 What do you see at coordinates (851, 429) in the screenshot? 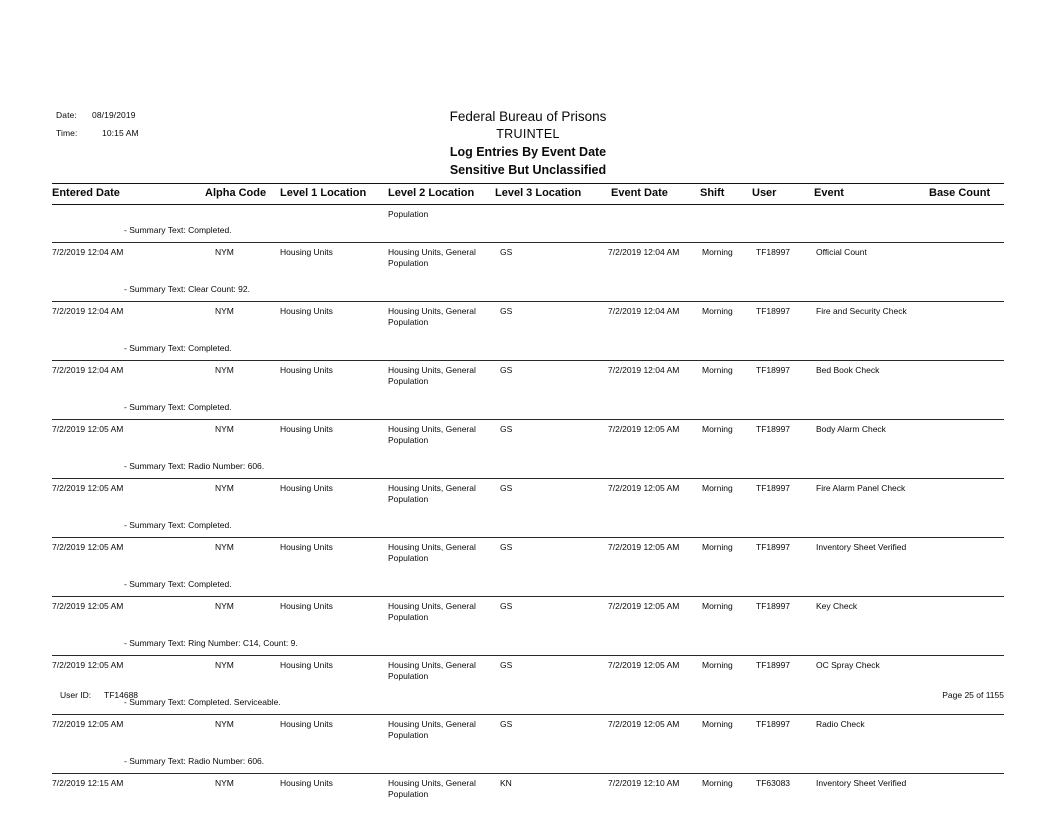
I see `event-cell: Body Alarm Check` at bounding box center [851, 429].